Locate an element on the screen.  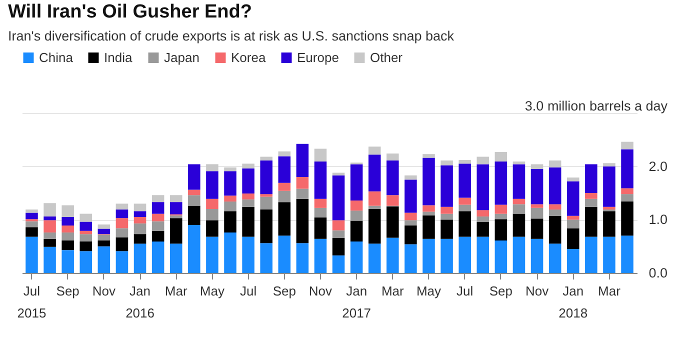
y-tick-label: 2.0 is located at coordinates (658, 166).